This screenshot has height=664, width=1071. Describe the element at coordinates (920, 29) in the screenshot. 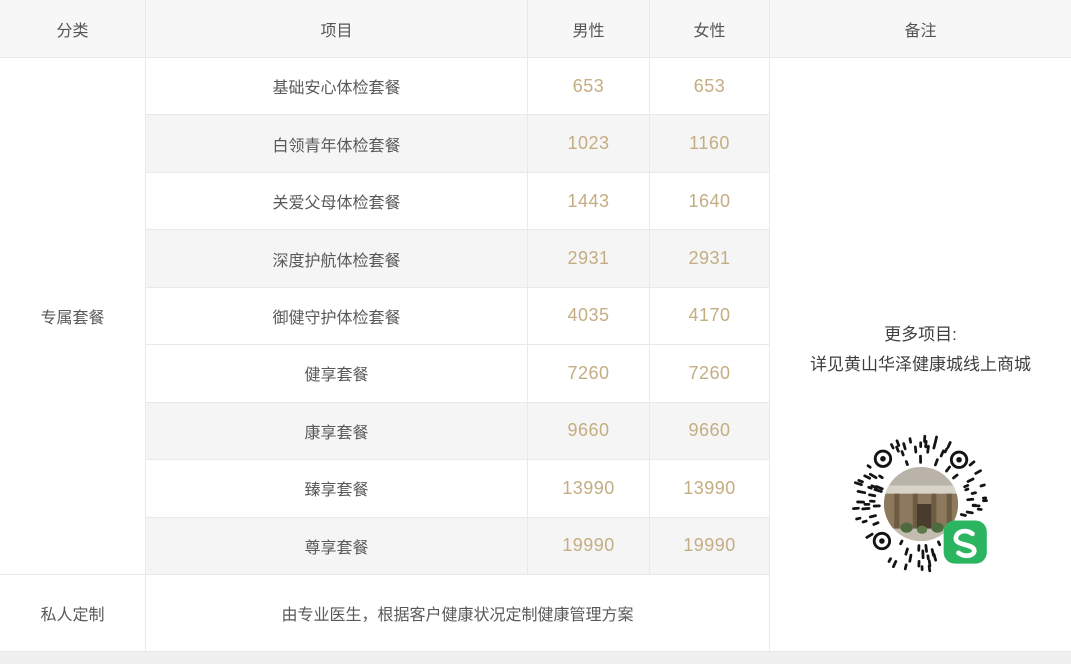

I see `header-remark: 备注` at that location.